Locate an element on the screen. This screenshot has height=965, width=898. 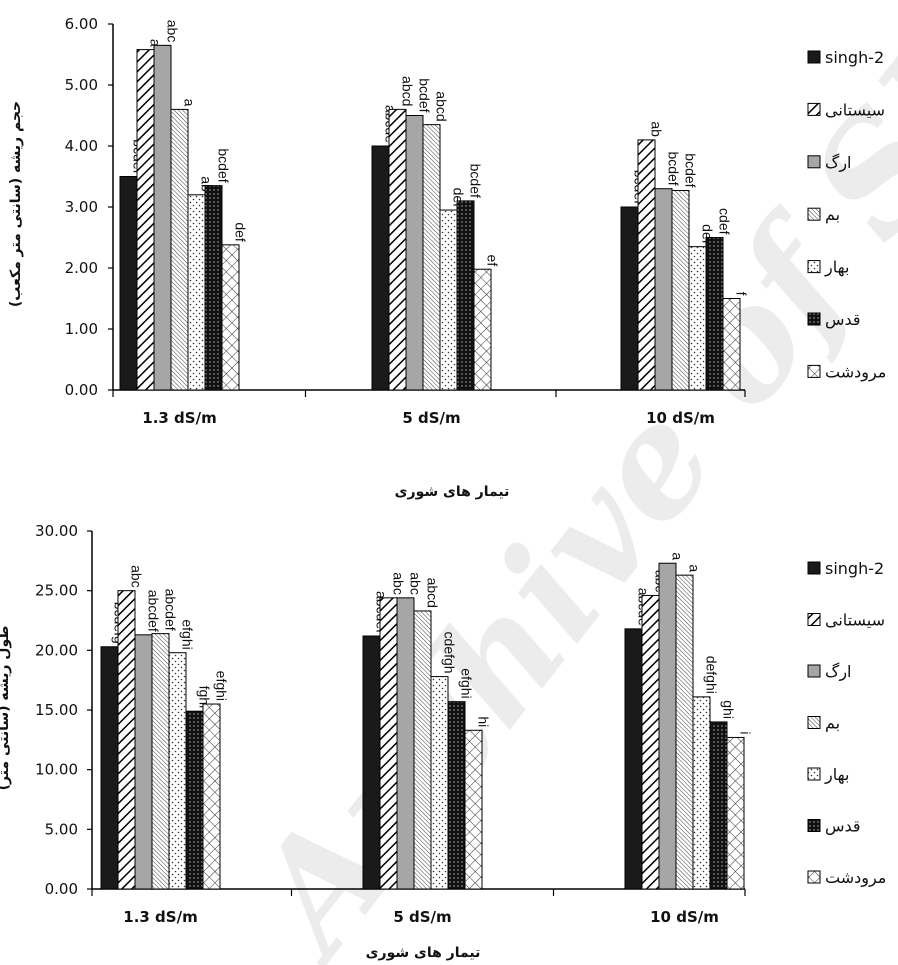
significance-label: hi is located at coordinates (484, 721).